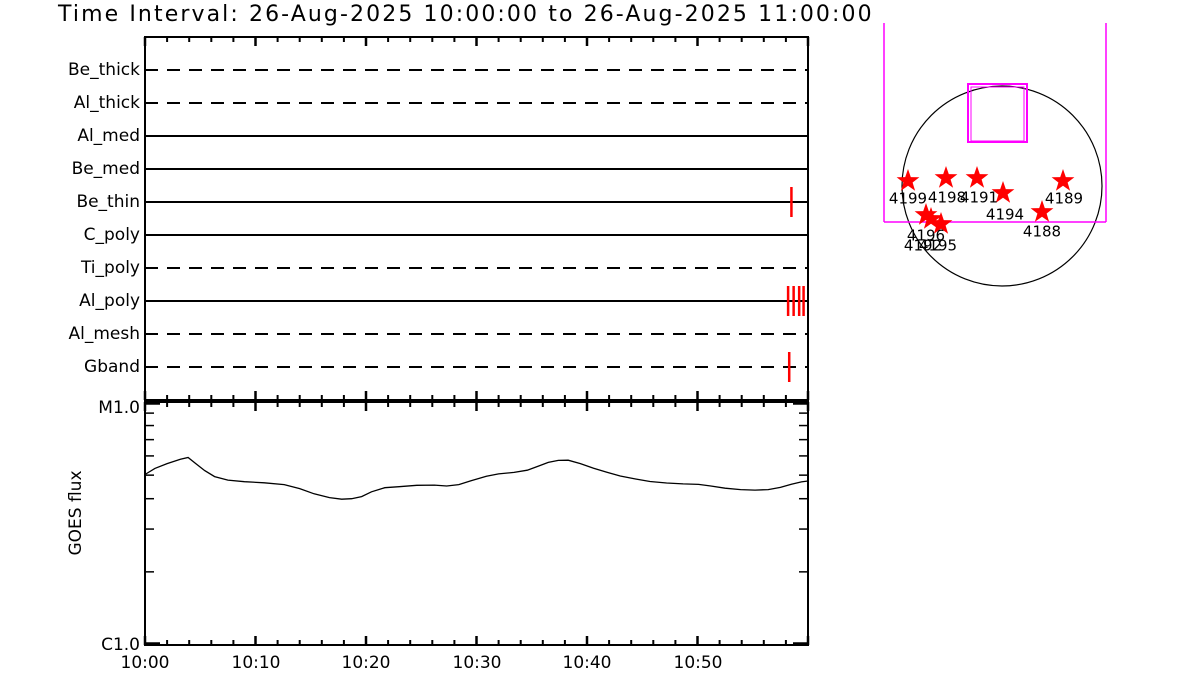 This screenshot has height=700, width=1200. I want to click on ar-label-4188: 4188, so click(1042, 231).